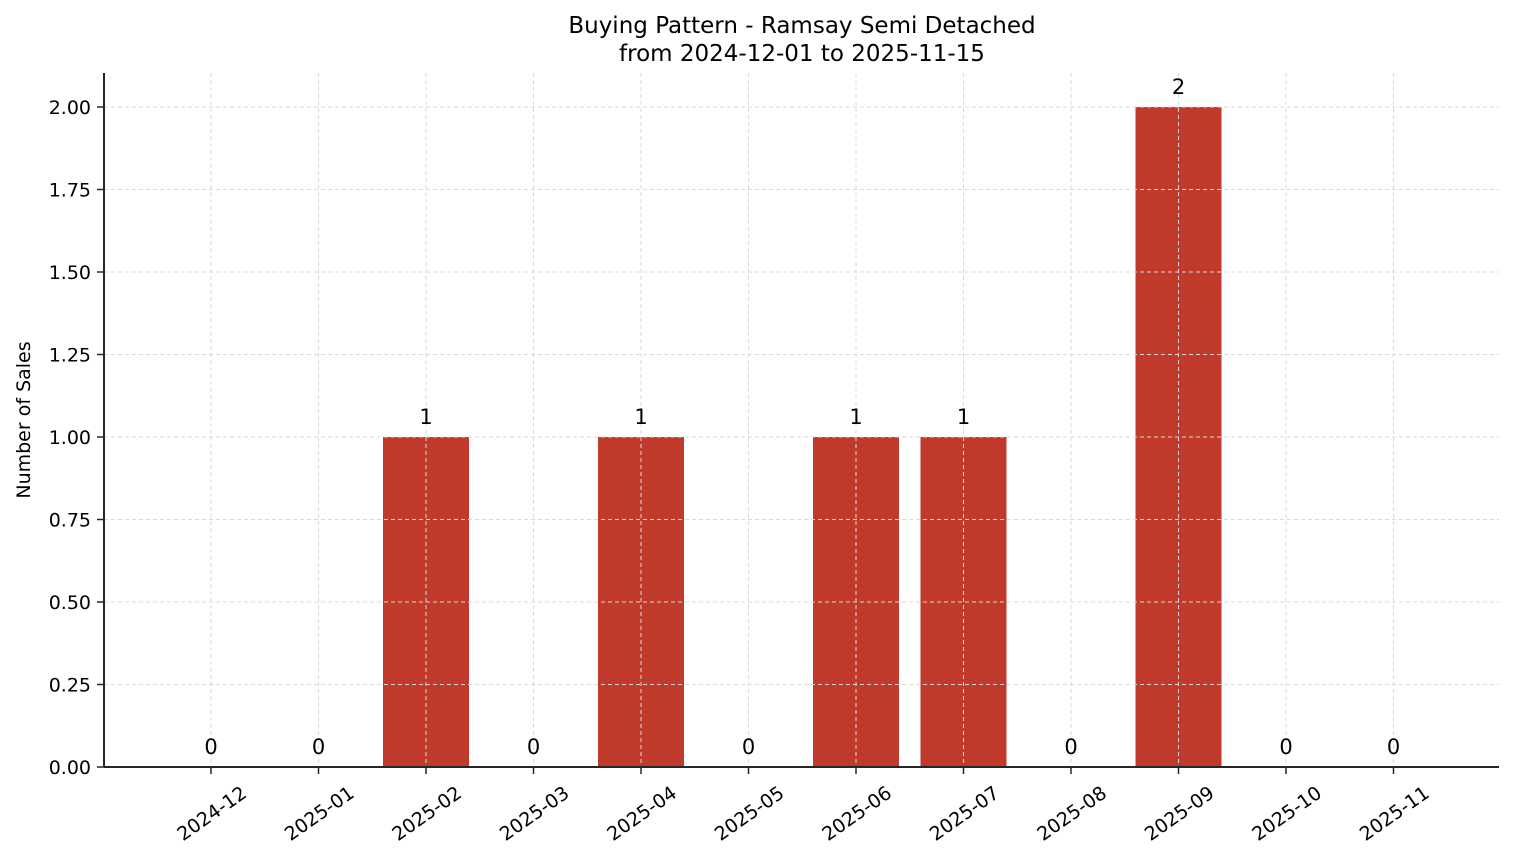  I want to click on bar-value-label: 2, so click(1178, 87).